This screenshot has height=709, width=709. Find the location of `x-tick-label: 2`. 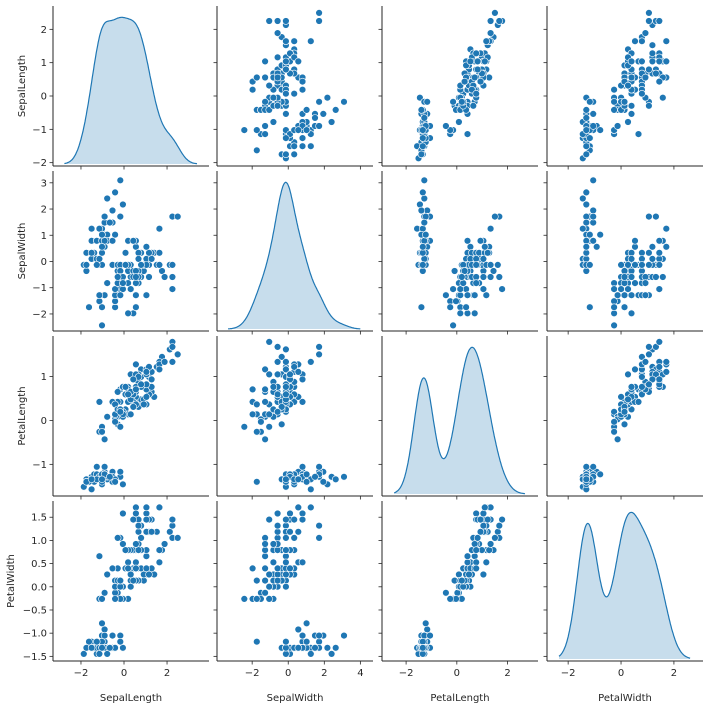

x-tick-label: 2 is located at coordinates (167, 673).